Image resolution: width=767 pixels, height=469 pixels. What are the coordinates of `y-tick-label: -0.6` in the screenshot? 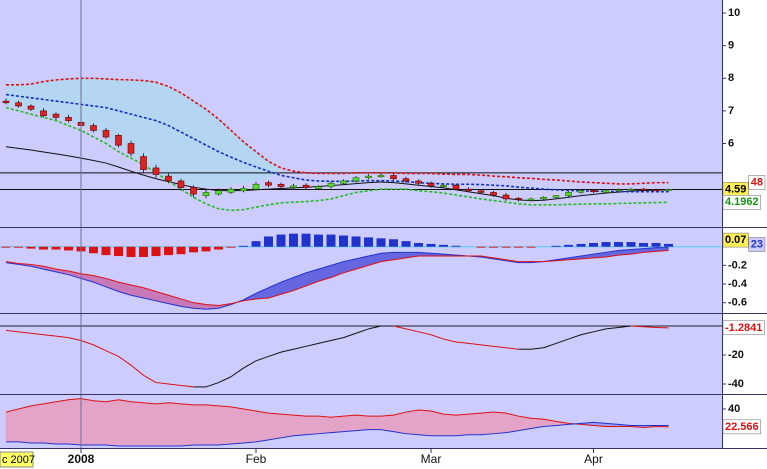 It's located at (737, 303).